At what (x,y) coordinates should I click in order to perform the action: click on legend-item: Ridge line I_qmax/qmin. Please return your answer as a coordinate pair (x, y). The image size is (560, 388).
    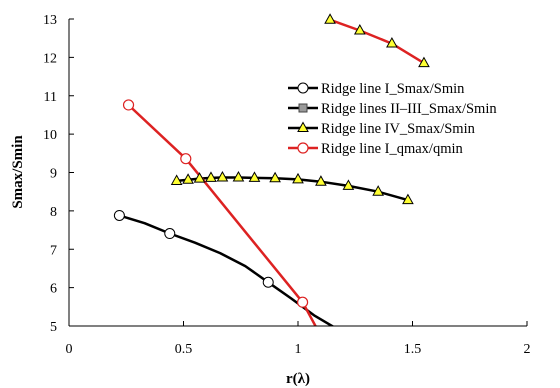
    Looking at the image, I should click on (376, 149).